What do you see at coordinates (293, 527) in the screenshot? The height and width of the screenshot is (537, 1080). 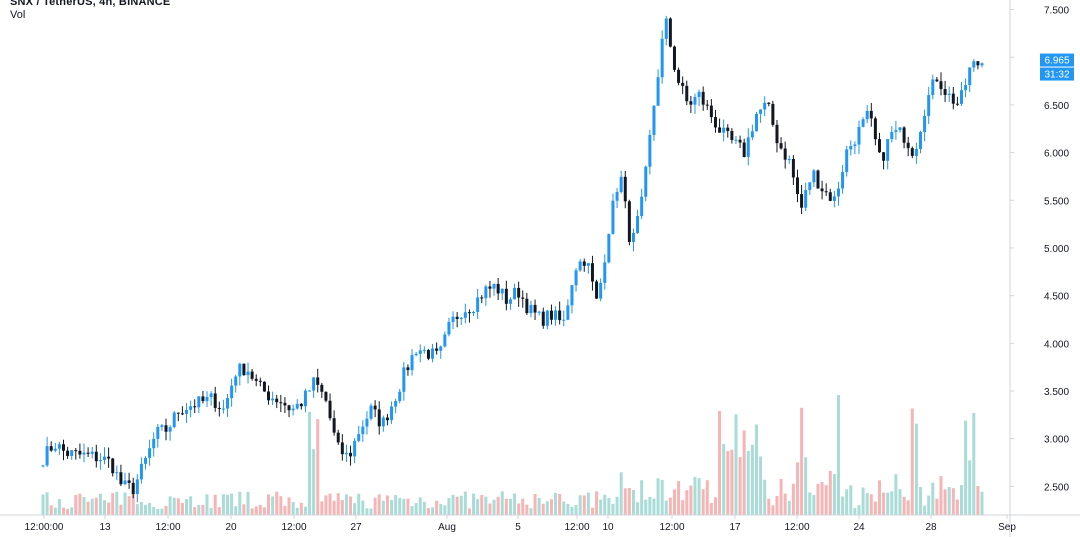 I see `time-tick-label: 12:00` at bounding box center [293, 527].